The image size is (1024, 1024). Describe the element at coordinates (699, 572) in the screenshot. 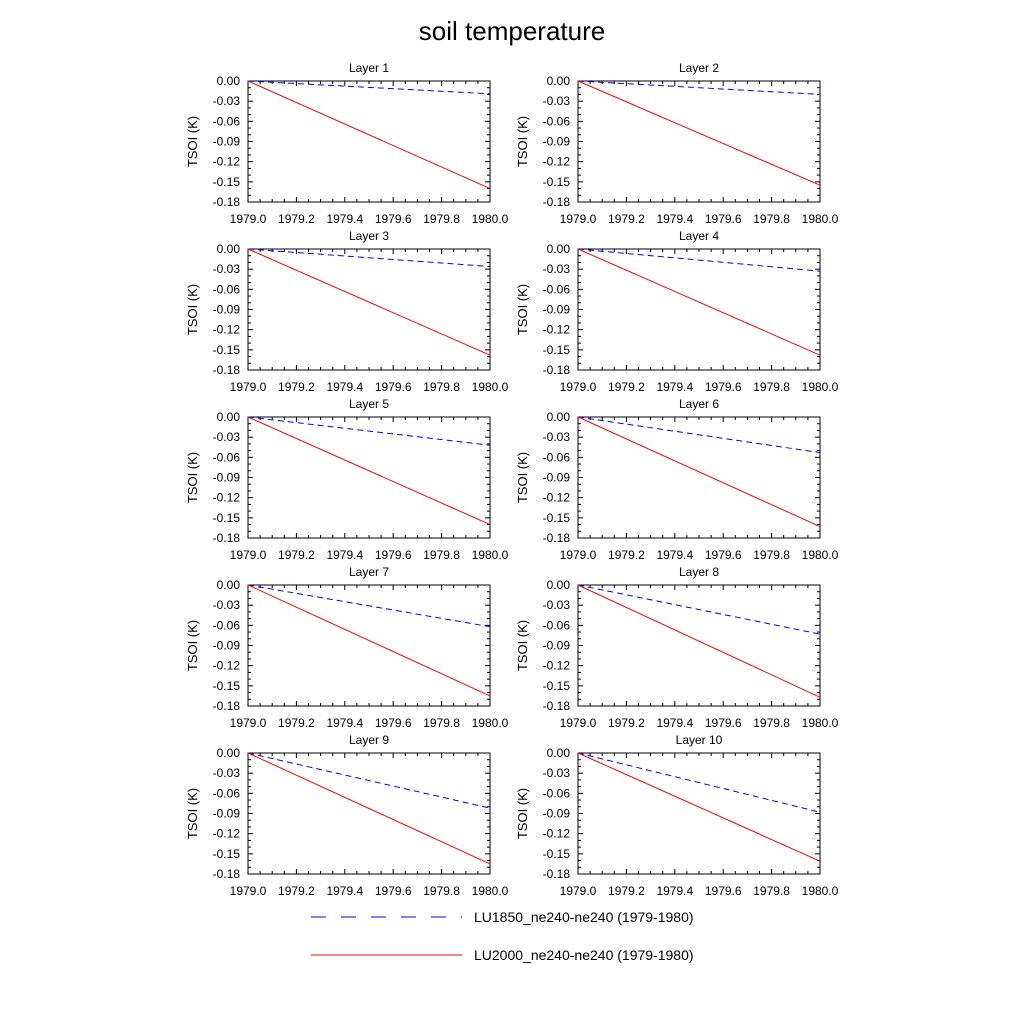

I see `panel-title: Layer 8` at that location.